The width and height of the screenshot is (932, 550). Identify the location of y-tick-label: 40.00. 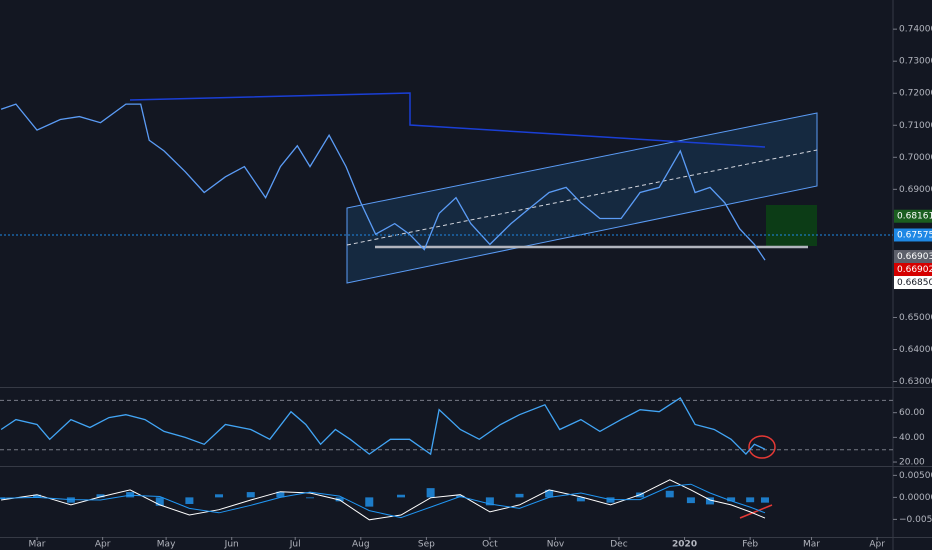
(912, 438).